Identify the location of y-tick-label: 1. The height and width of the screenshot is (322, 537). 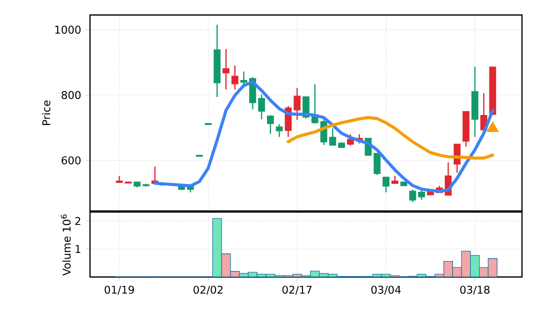
(78, 249).